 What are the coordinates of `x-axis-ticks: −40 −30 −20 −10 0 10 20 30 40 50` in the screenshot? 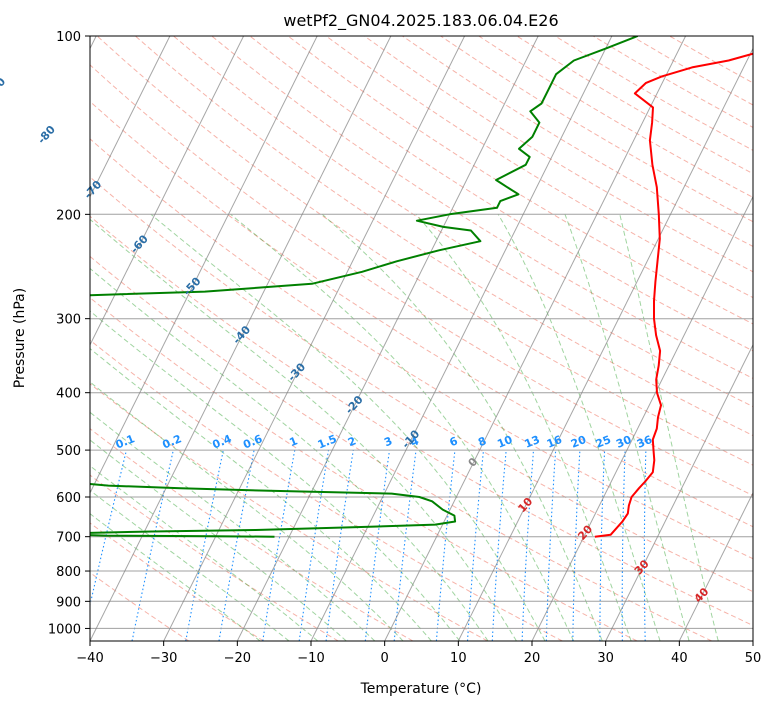 It's located at (418, 653).